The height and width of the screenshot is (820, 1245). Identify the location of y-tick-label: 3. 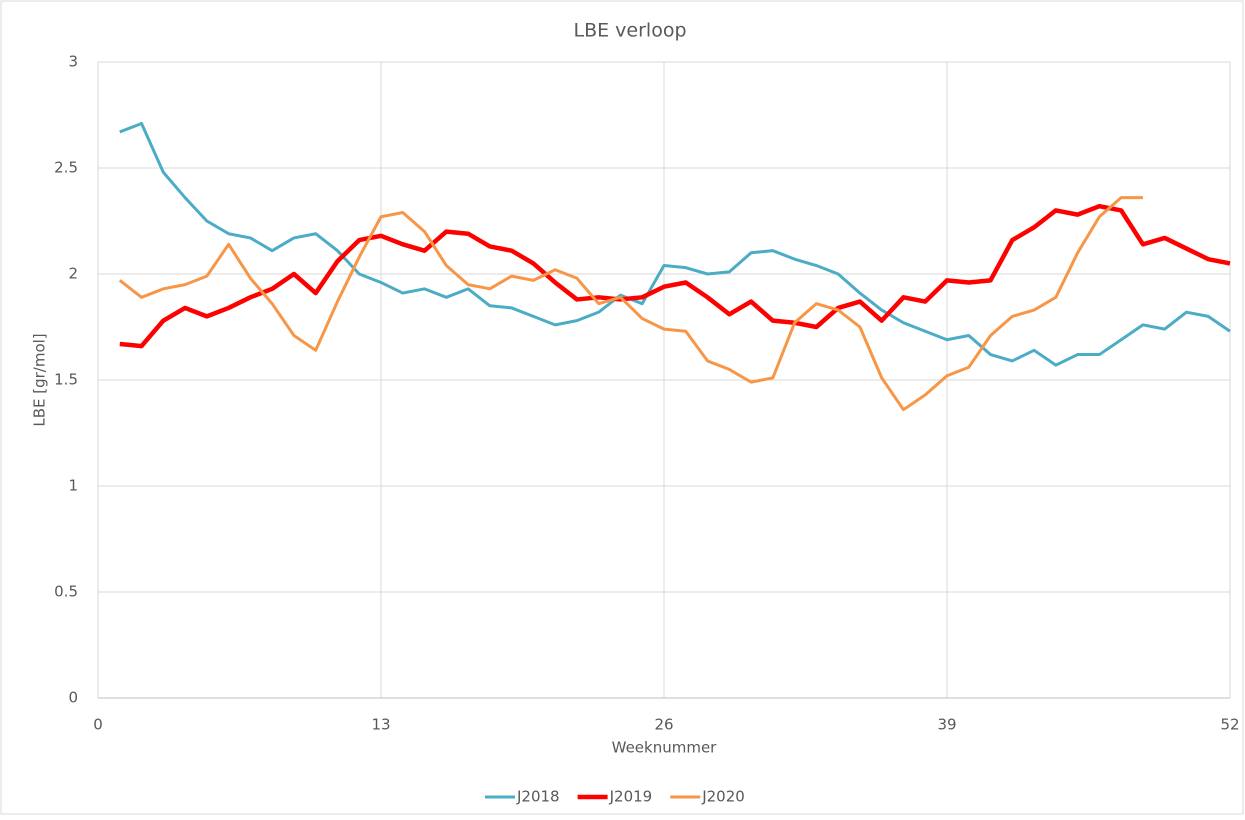
(73, 62).